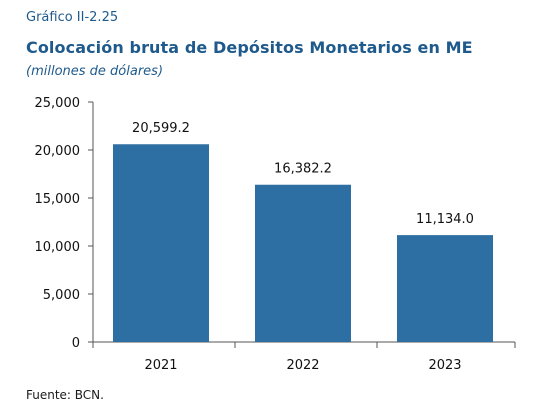  What do you see at coordinates (303, 263) in the screenshot?
I see `bar-2022` at bounding box center [303, 263].